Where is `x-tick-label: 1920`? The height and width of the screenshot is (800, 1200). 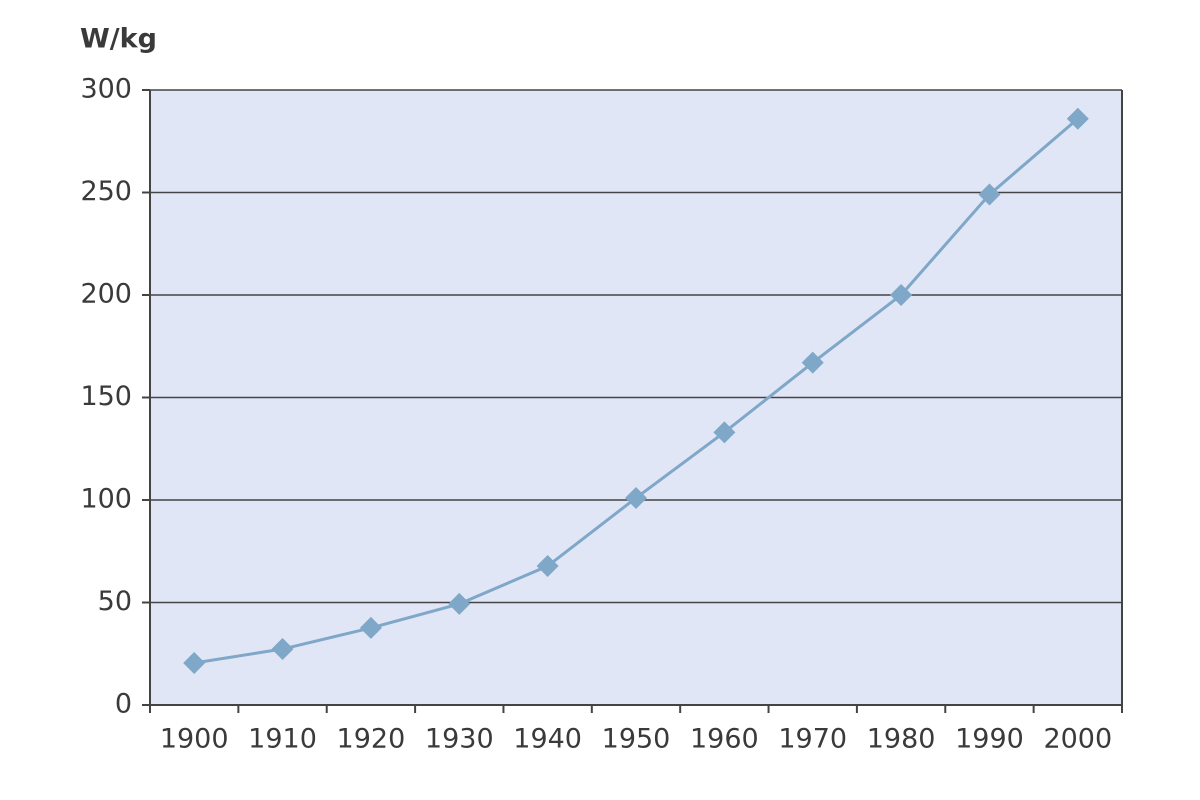 x-tick-label: 1920 is located at coordinates (371, 739).